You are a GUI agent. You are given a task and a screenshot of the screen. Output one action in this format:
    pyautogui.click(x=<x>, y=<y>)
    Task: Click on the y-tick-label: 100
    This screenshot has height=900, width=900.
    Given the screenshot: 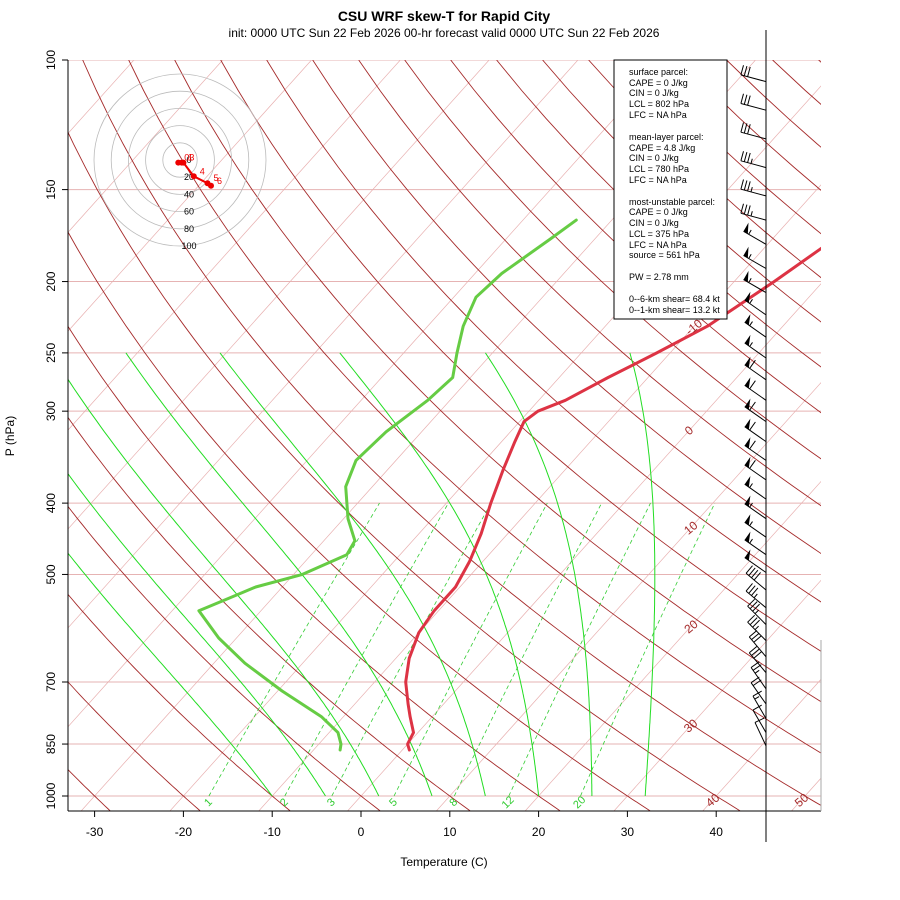 What is the action you would take?
    pyautogui.click(x=51, y=60)
    